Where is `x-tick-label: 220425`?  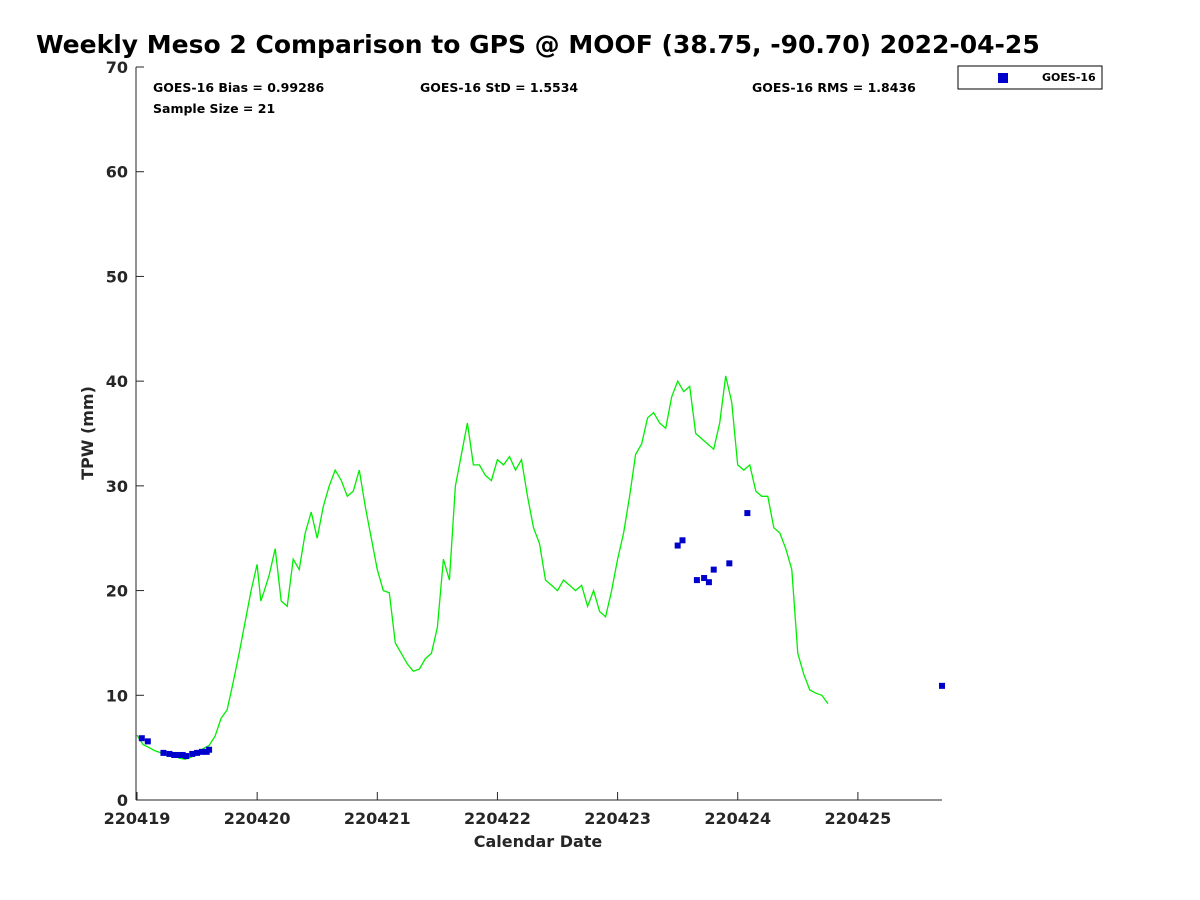
x-tick-label: 220425 is located at coordinates (857, 818).